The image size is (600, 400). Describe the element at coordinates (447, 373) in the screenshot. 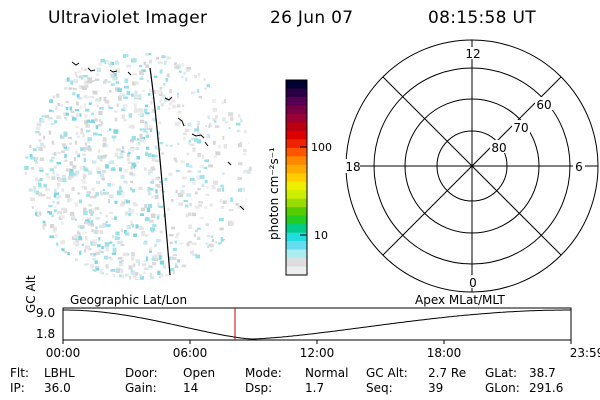

I see `info-value: 2.7 Re` at that location.